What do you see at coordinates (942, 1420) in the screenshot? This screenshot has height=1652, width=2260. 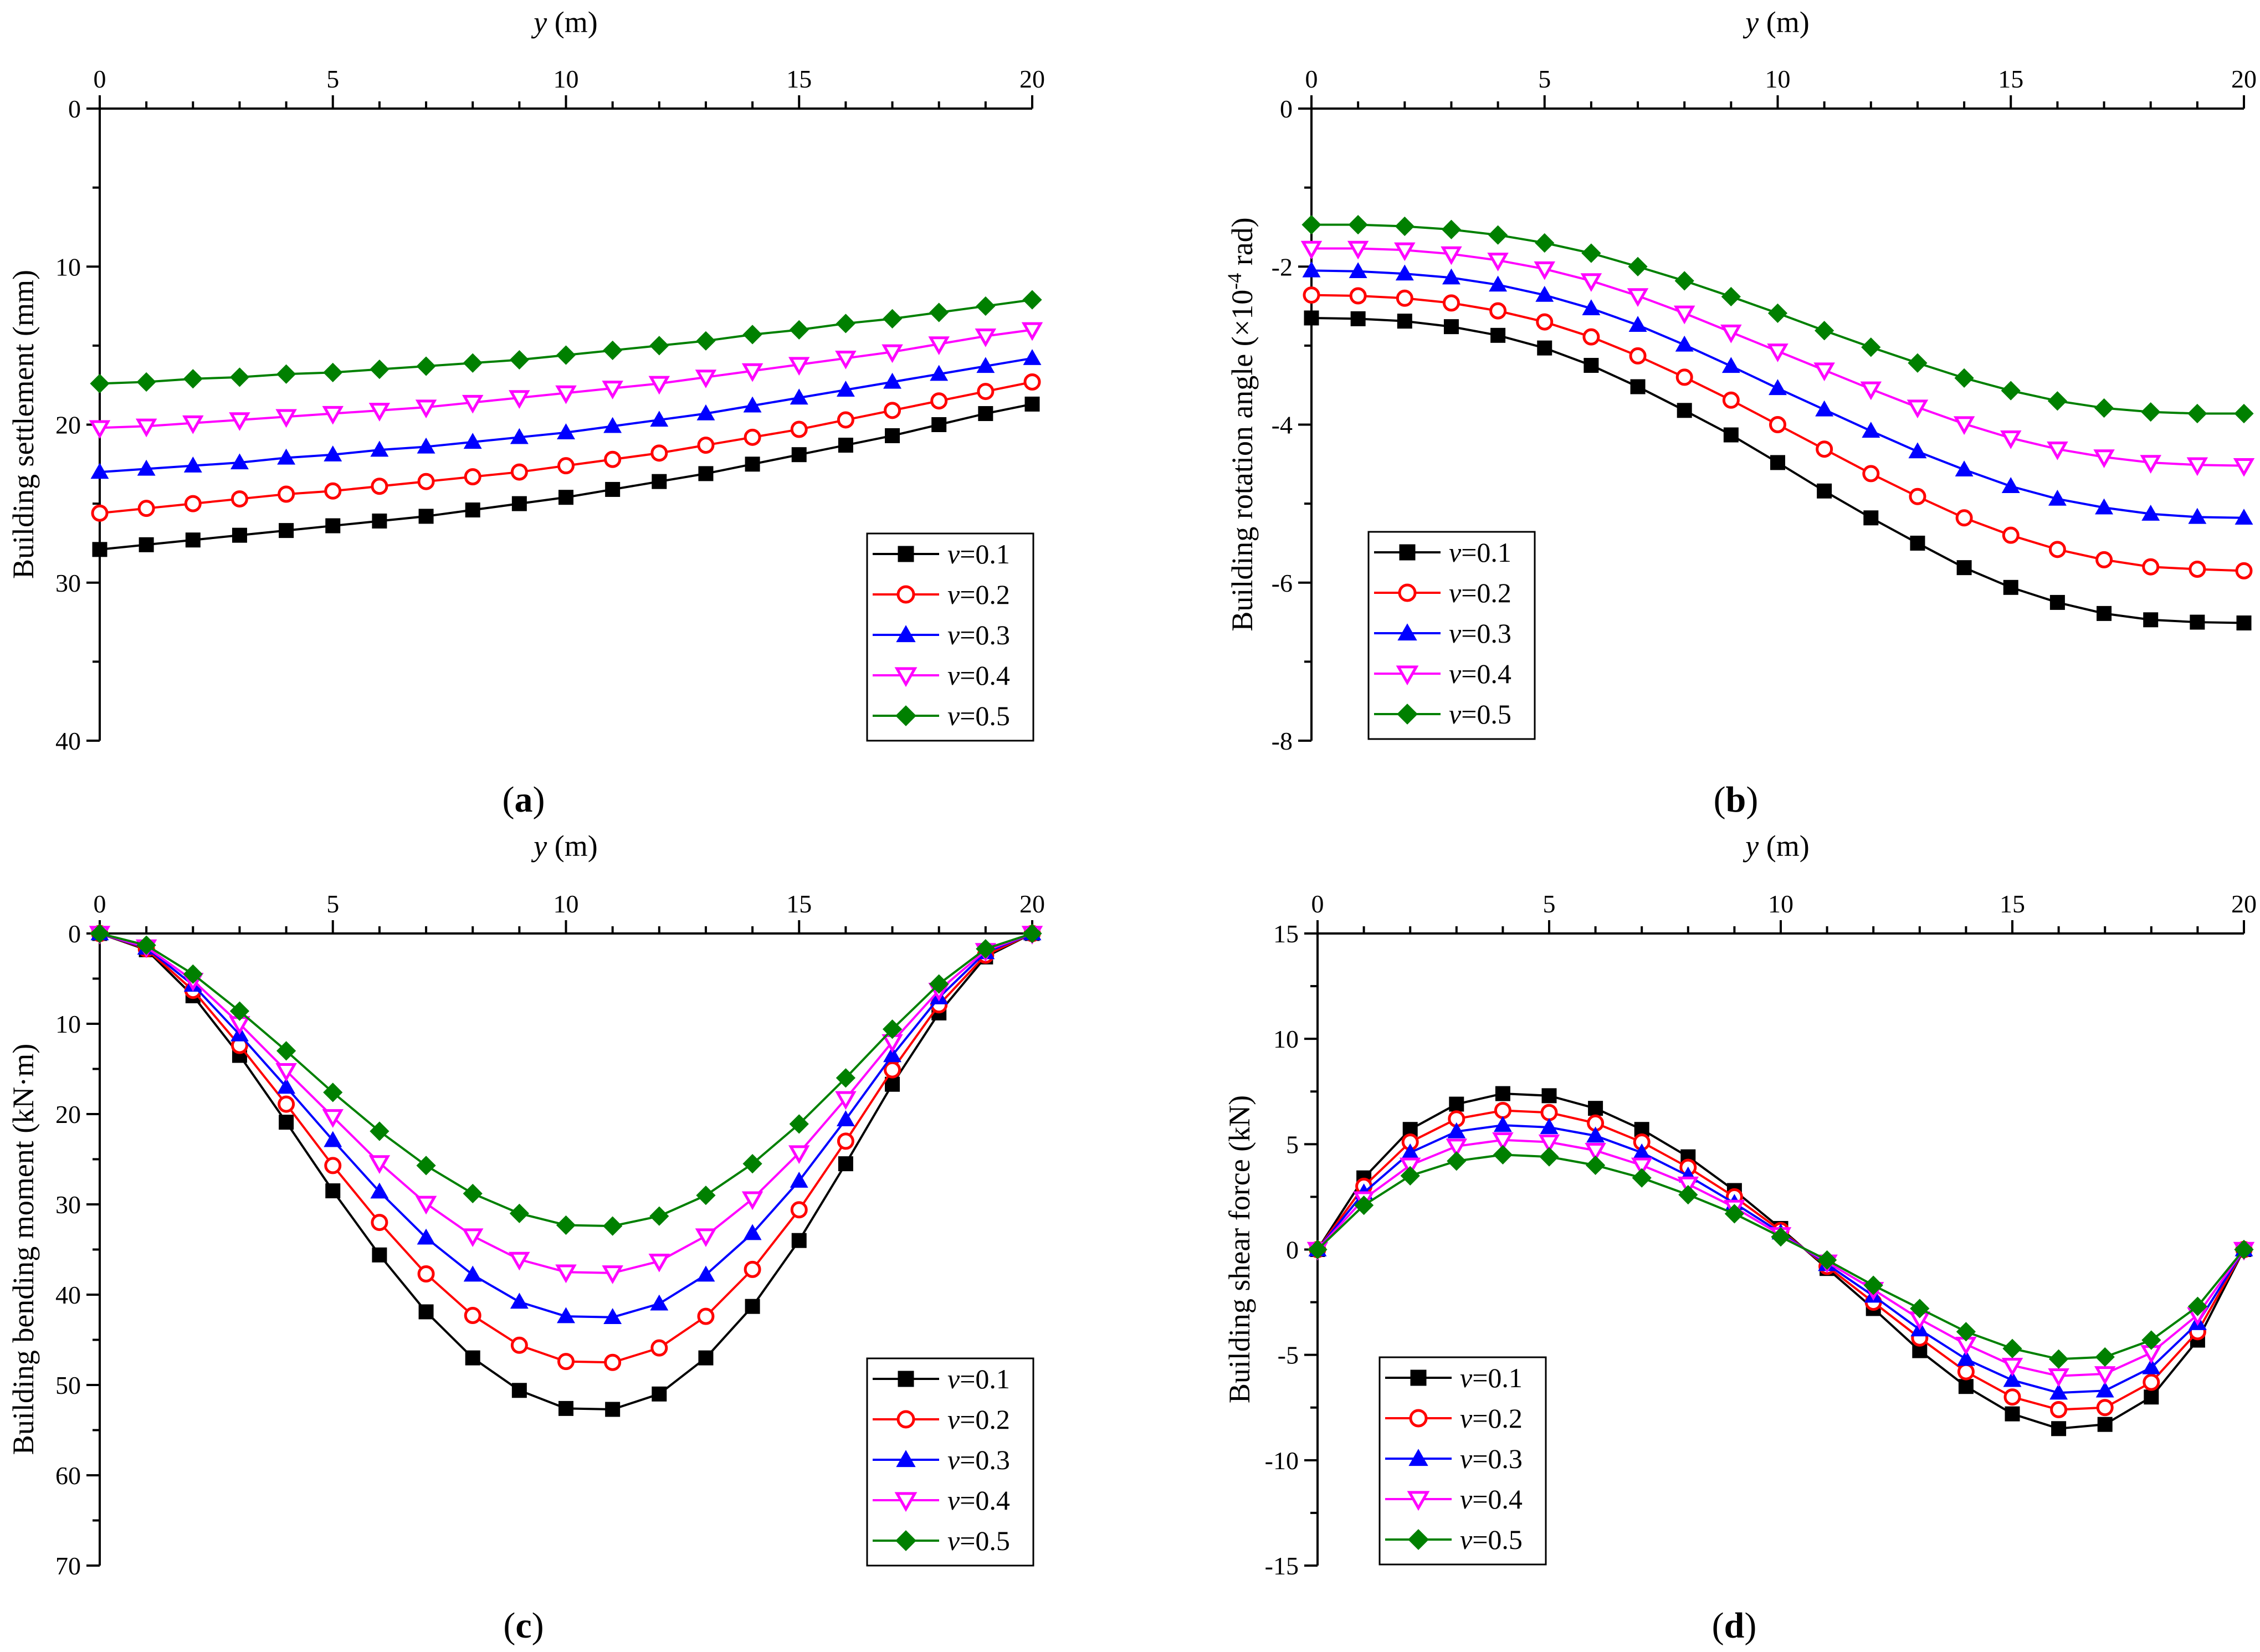 I see `legend-item: v=0.2` at bounding box center [942, 1420].